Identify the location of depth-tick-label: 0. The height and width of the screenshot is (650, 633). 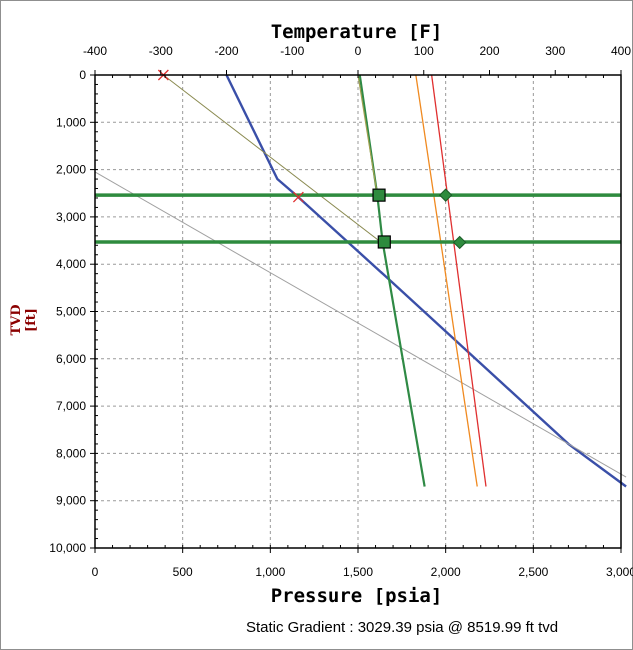
(82, 75).